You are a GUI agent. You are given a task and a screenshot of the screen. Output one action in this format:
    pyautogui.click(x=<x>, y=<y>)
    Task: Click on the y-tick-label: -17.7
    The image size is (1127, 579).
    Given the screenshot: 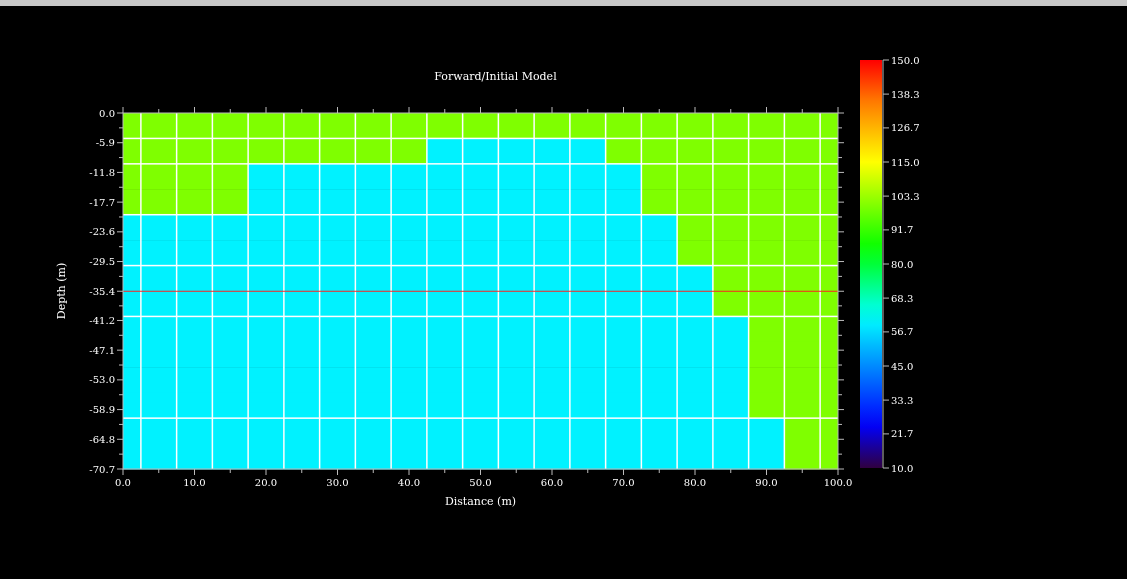 What is the action you would take?
    pyautogui.click(x=102, y=202)
    